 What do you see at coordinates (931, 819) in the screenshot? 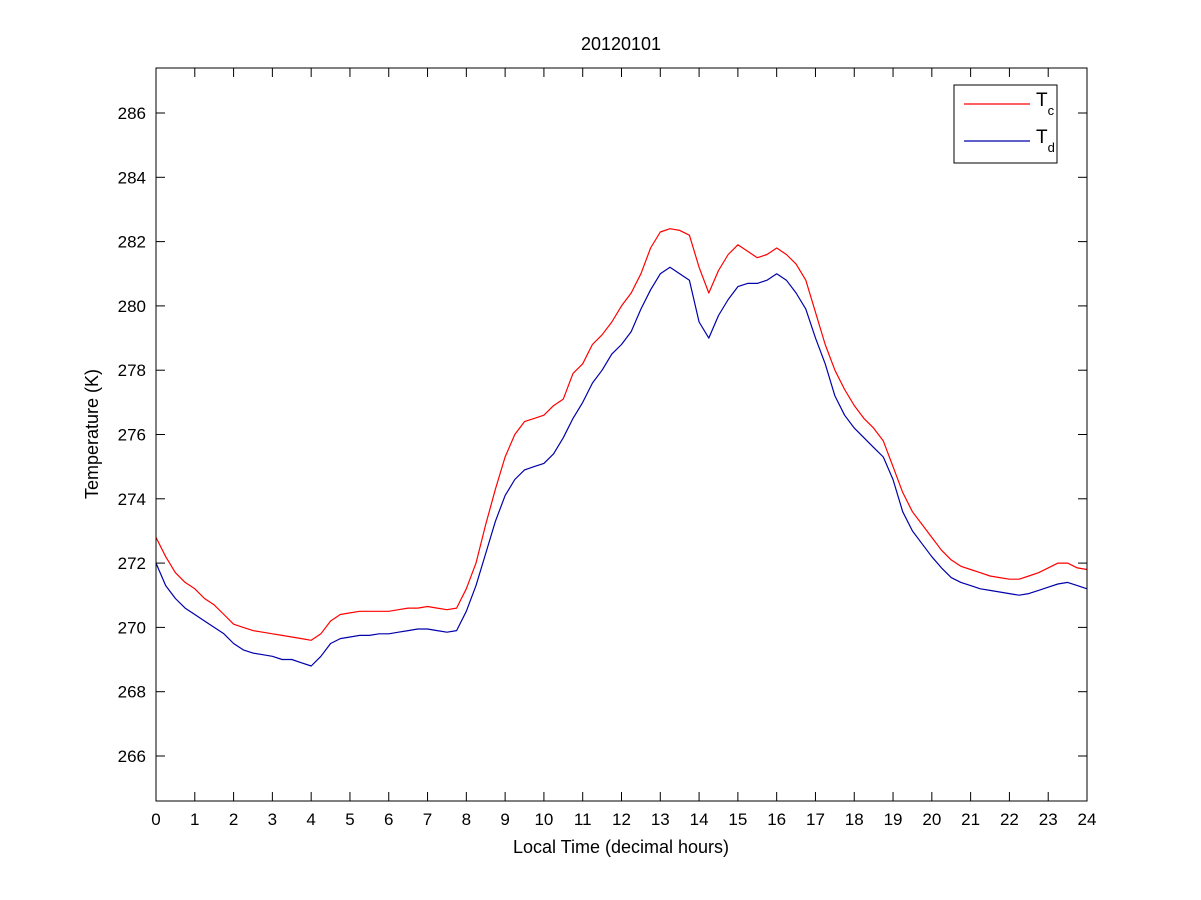
I see `x-tick-label: 20` at bounding box center [931, 819].